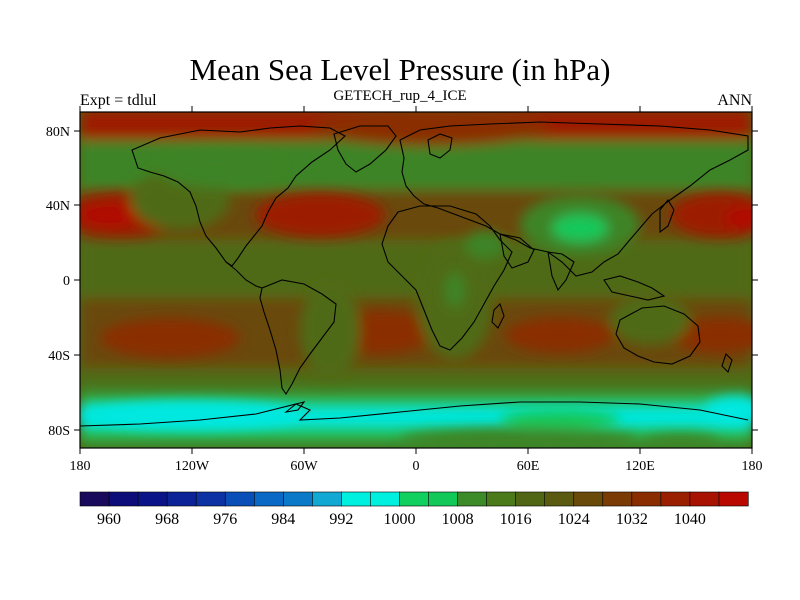 The image size is (800, 600). I want to click on season-label: ANN, so click(734, 100).